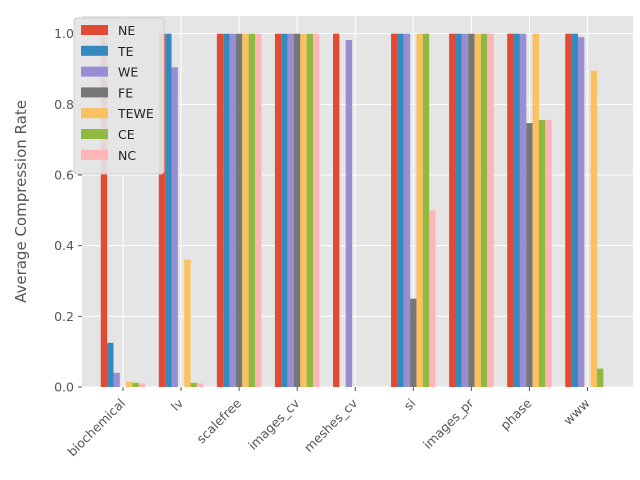 Image resolution: width=640 pixels, height=480 pixels. What do you see at coordinates (465, 210) in the screenshot?
I see `bar-we-images_pr` at bounding box center [465, 210].